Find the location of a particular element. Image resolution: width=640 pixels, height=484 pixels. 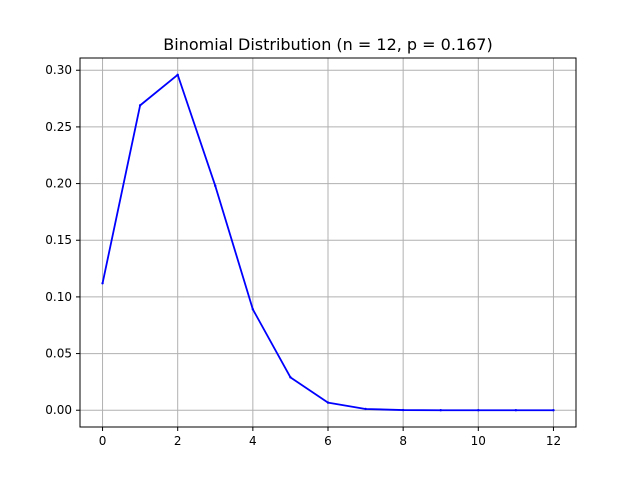

y-tick-label: 0.00 is located at coordinates (58, 410).